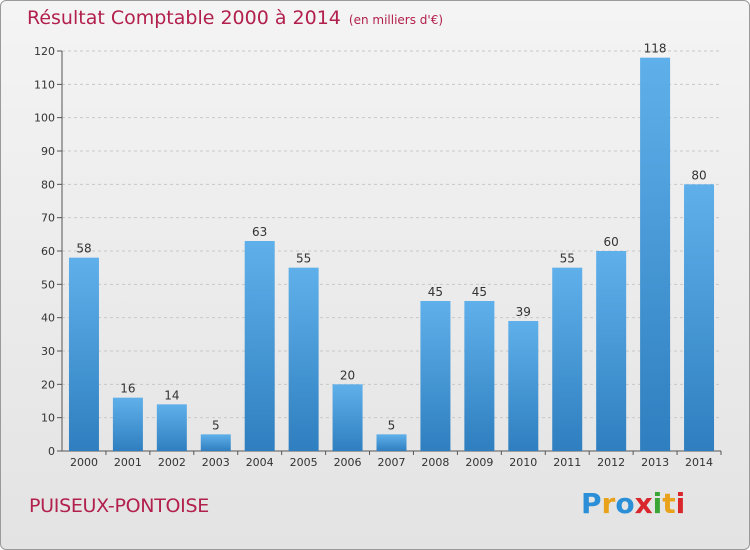 Image resolution: width=750 pixels, height=550 pixels. Describe the element at coordinates (655, 462) in the screenshot. I see `x-tick-label: 2013` at that location.